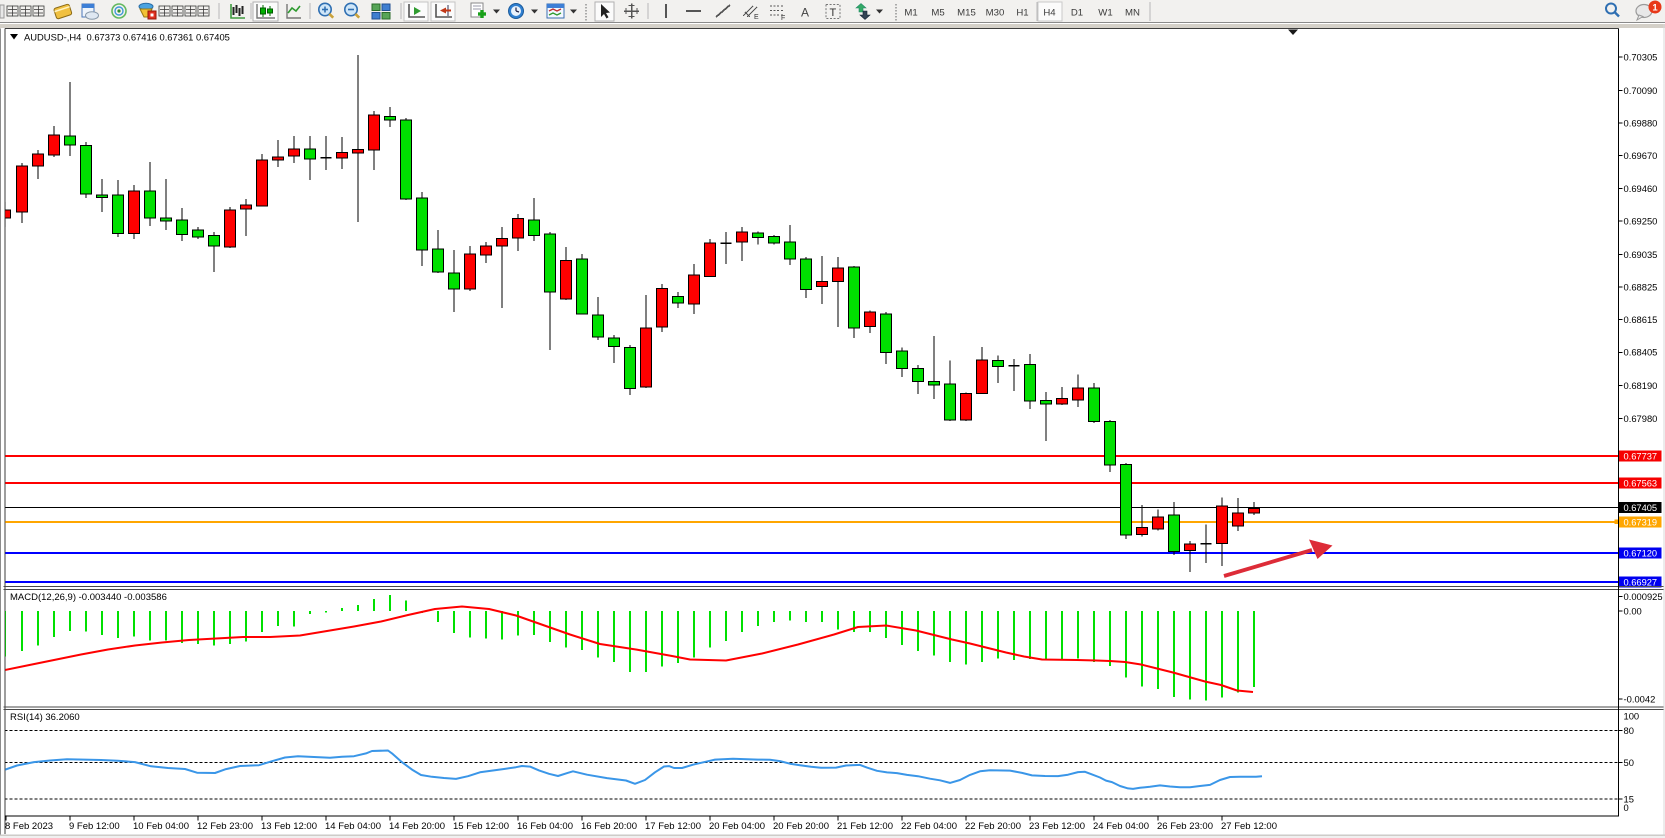 The width and height of the screenshot is (1665, 838). Describe the element at coordinates (1629, 762) in the screenshot. I see `svg-text: 50` at that location.